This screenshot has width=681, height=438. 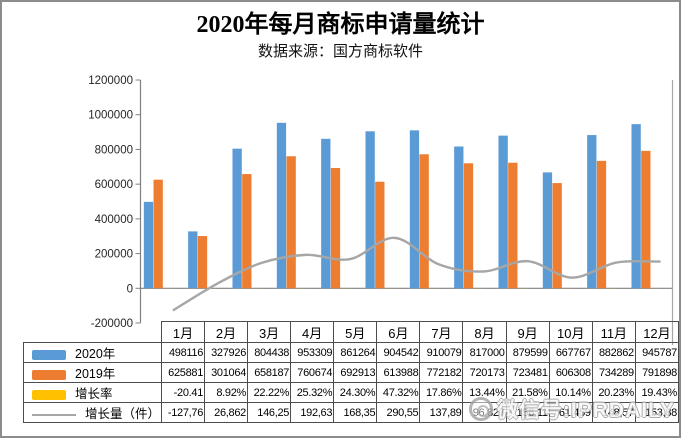 I want to click on bar-2019年-4月, so click(x=291, y=222).